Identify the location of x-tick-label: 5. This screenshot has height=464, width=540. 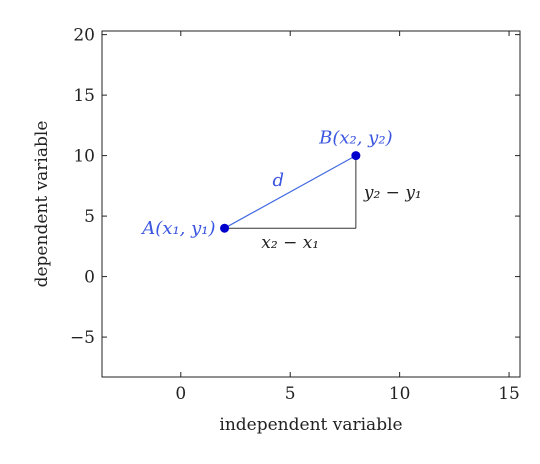
(290, 394).